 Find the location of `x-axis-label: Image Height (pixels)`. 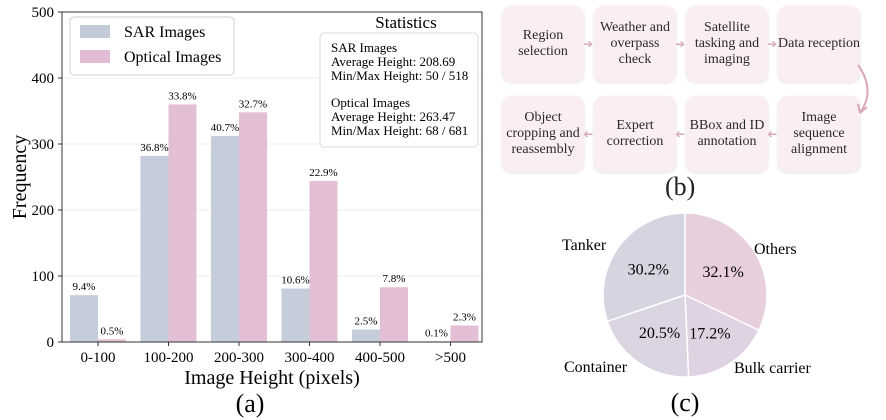

x-axis-label: Image Height (pixels) is located at coordinates (272, 378).